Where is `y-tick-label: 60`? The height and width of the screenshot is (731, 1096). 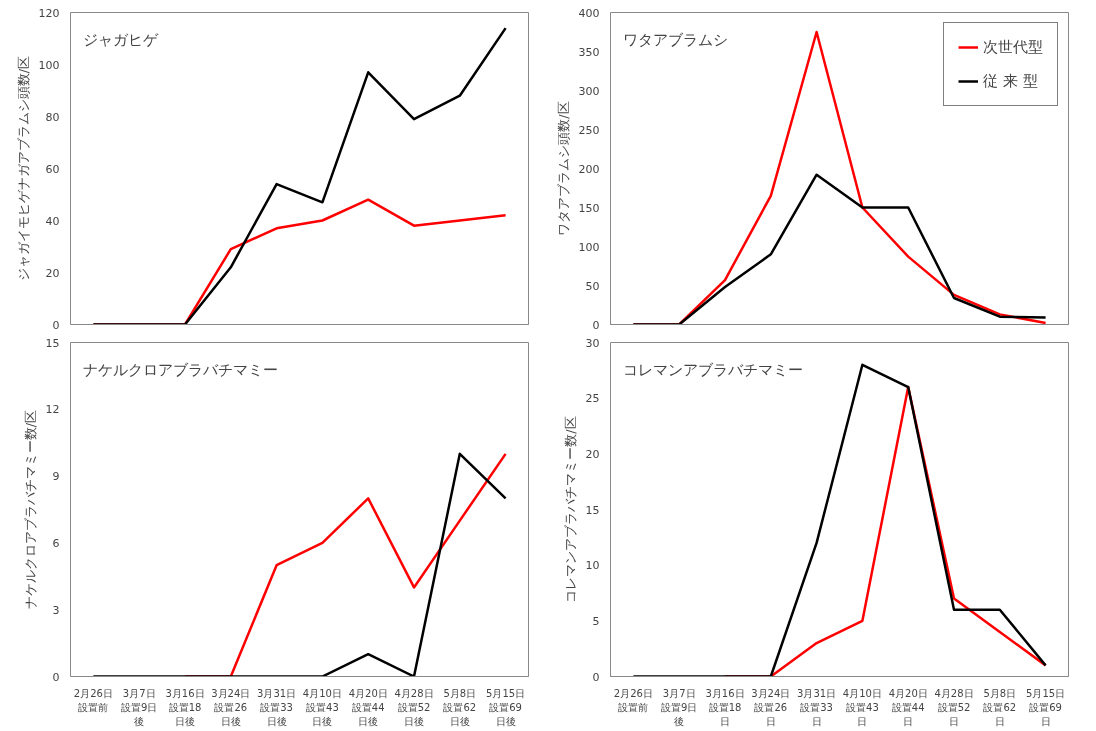
y-tick-label: 60 is located at coordinates (52, 169).